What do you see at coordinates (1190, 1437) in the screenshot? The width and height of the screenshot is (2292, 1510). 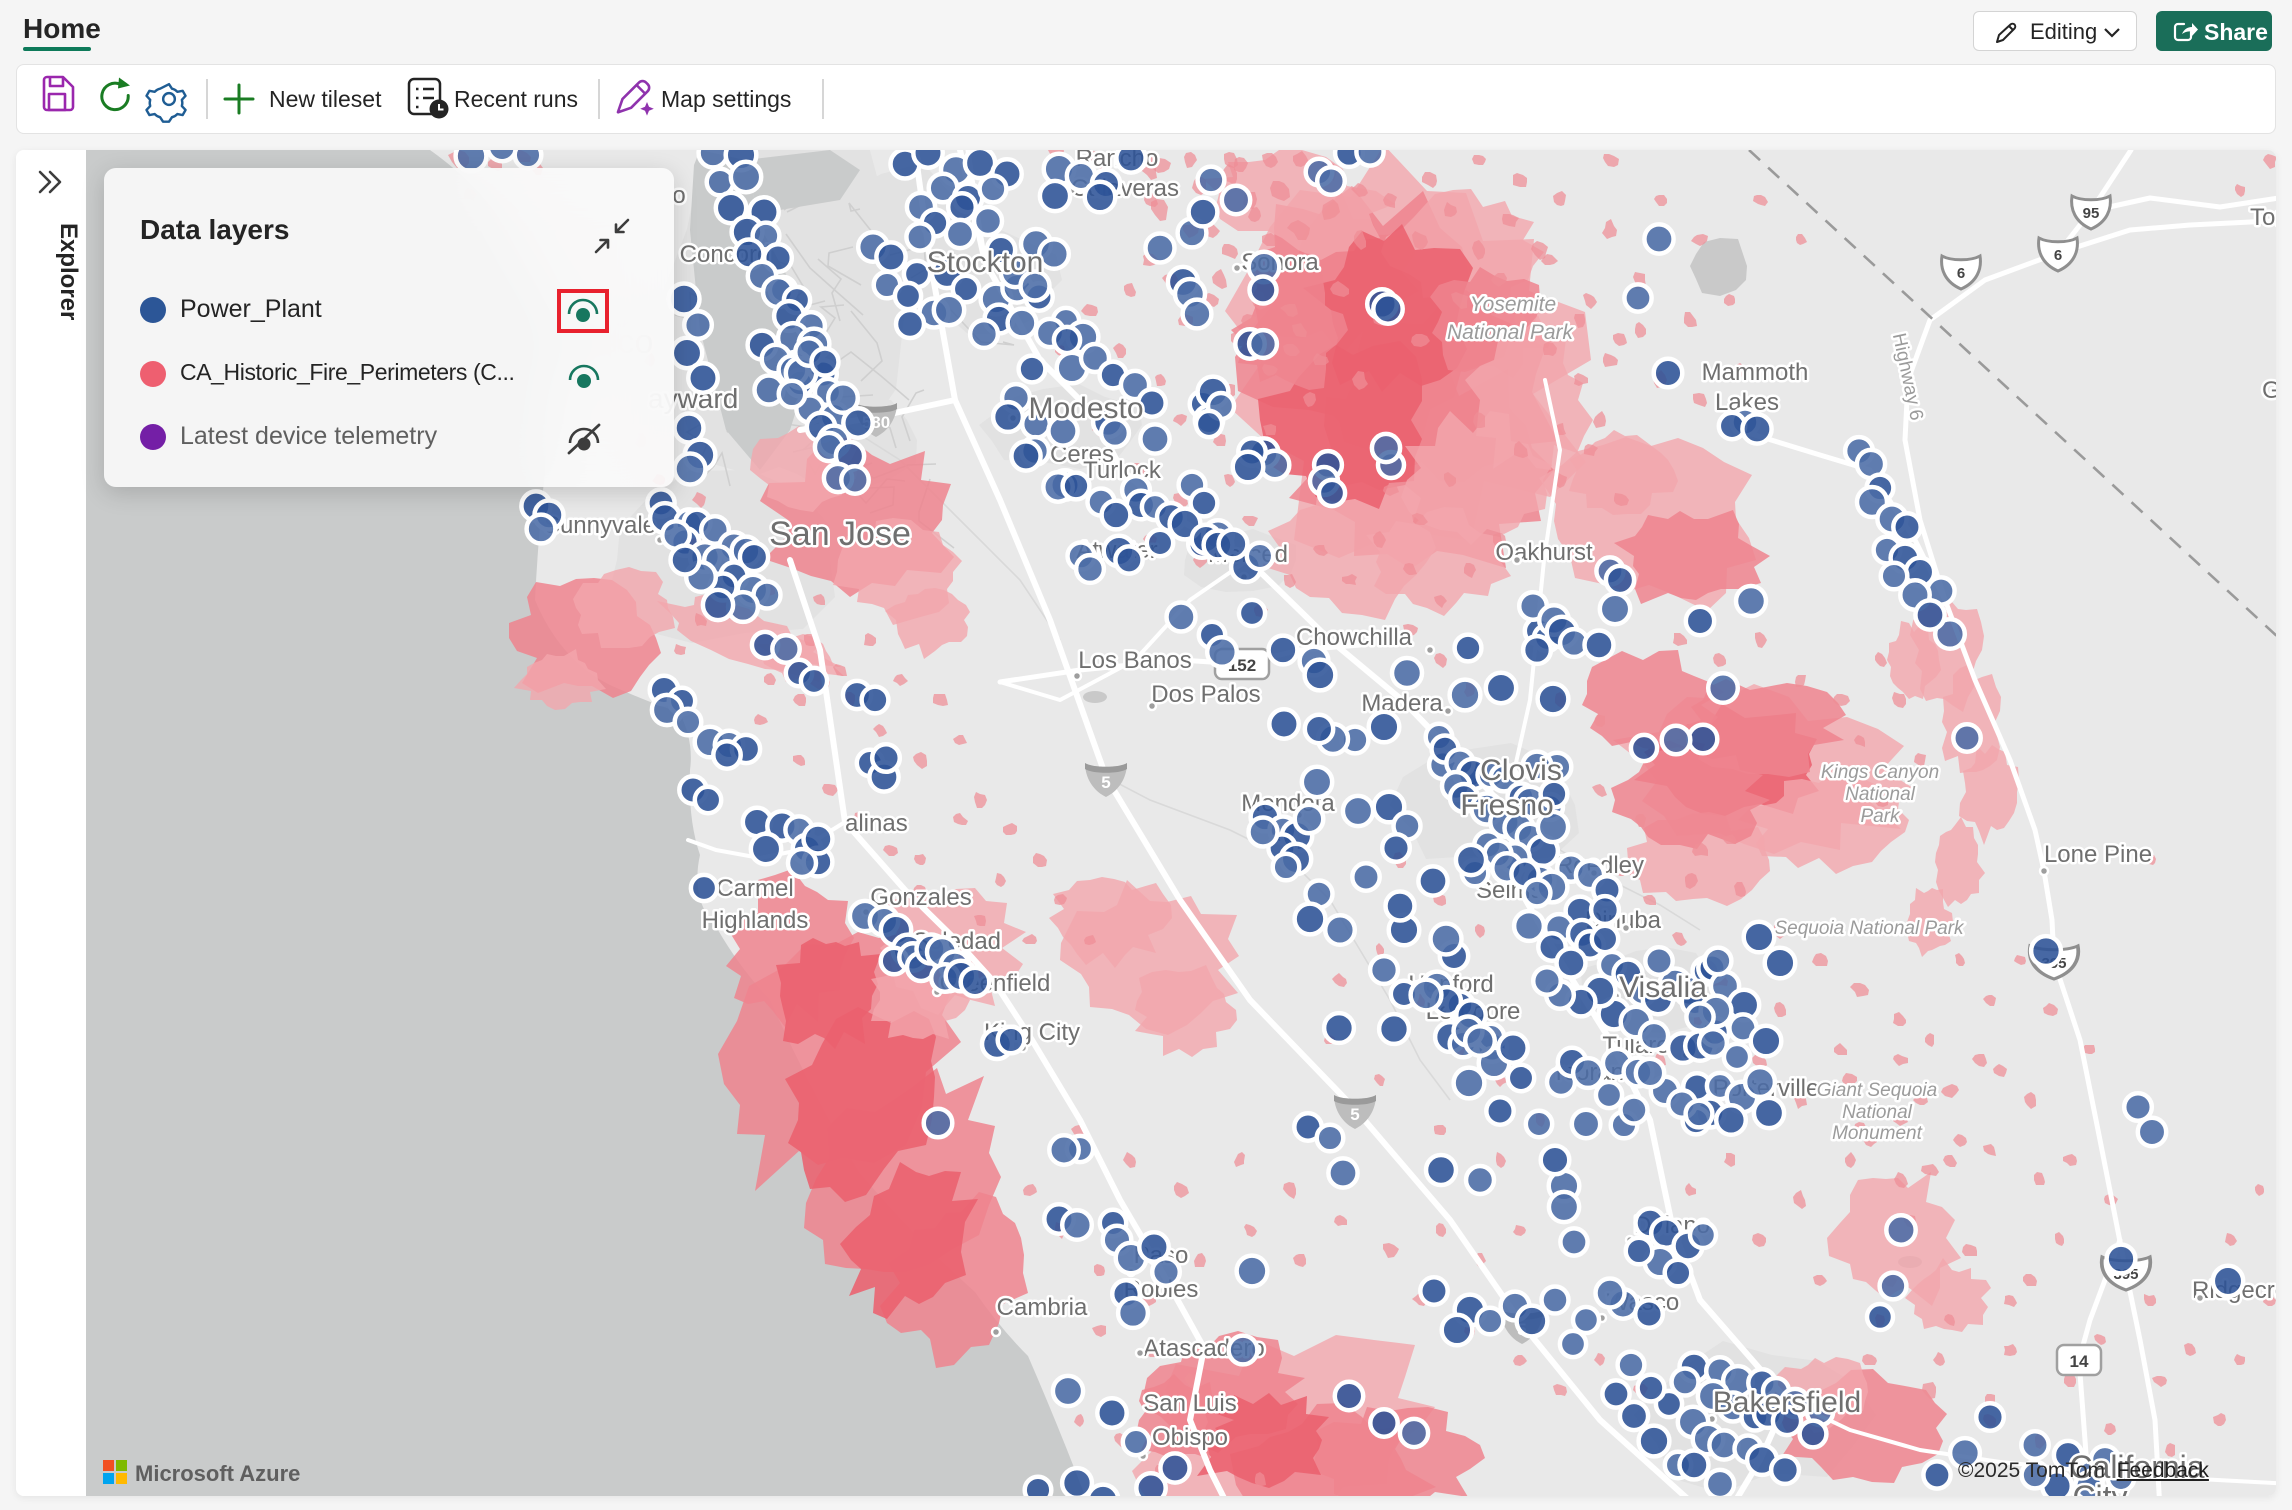 I see `svg-text: Obispo` at bounding box center [1190, 1437].